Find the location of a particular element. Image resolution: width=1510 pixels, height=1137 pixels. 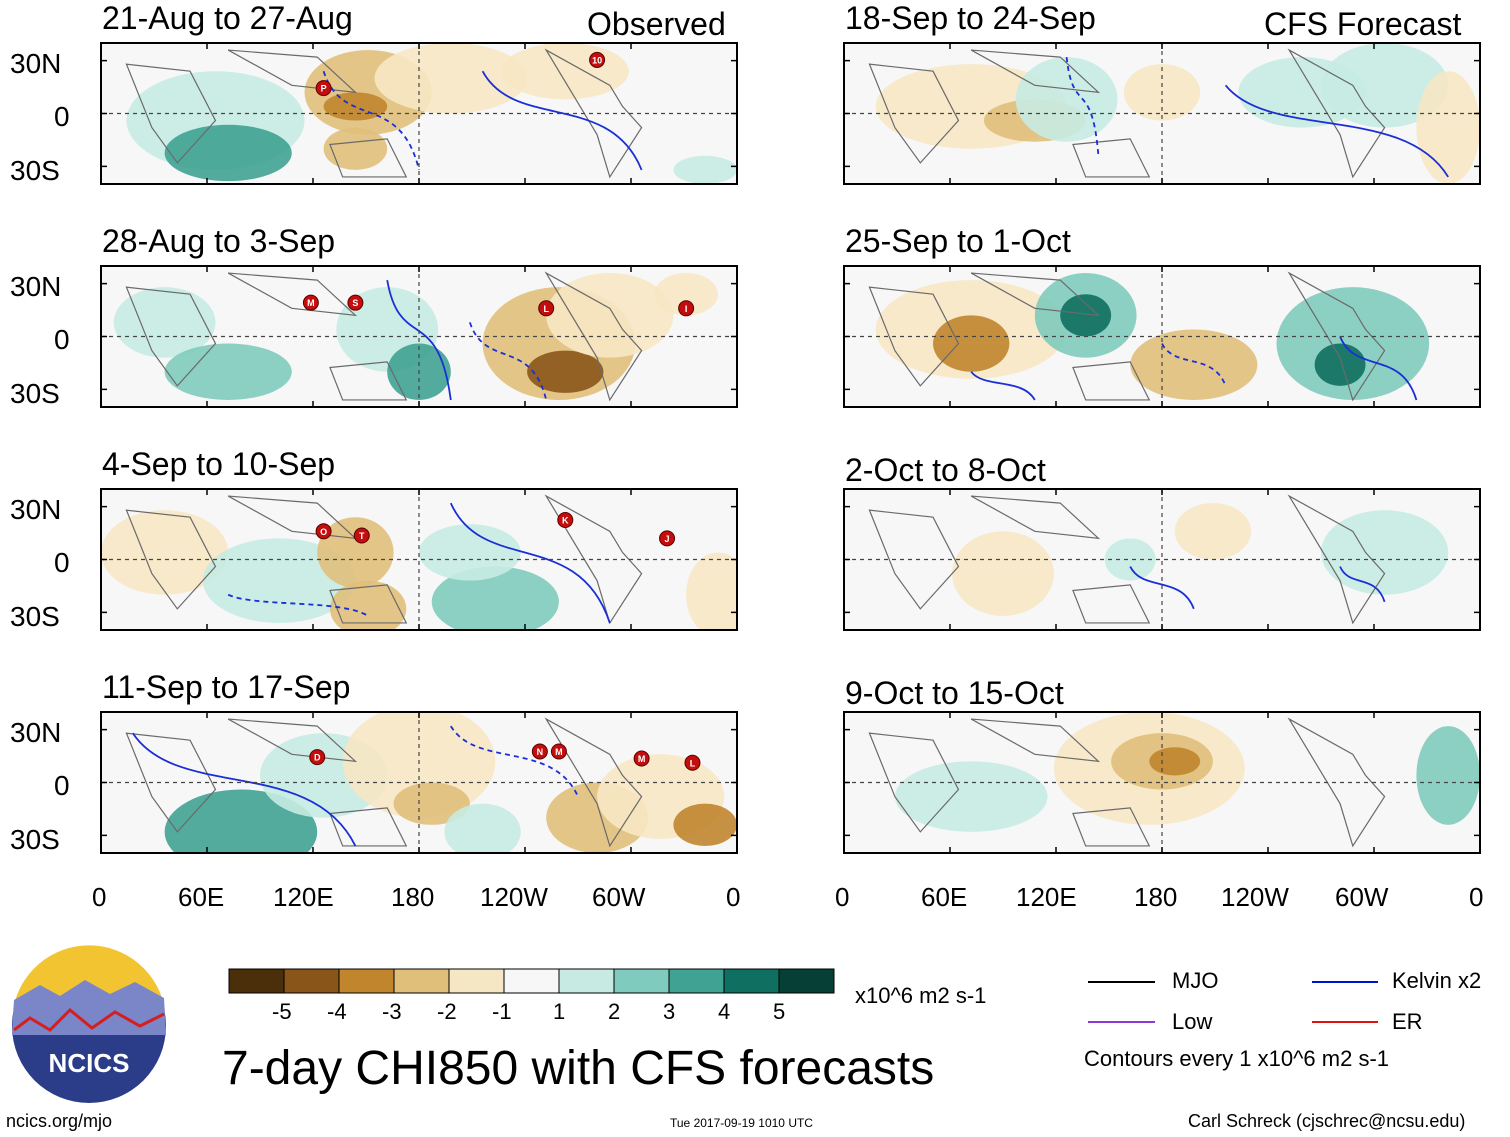

panel-title-fc-1: 18-Sep to 24-Sep is located at coordinates (970, 18).